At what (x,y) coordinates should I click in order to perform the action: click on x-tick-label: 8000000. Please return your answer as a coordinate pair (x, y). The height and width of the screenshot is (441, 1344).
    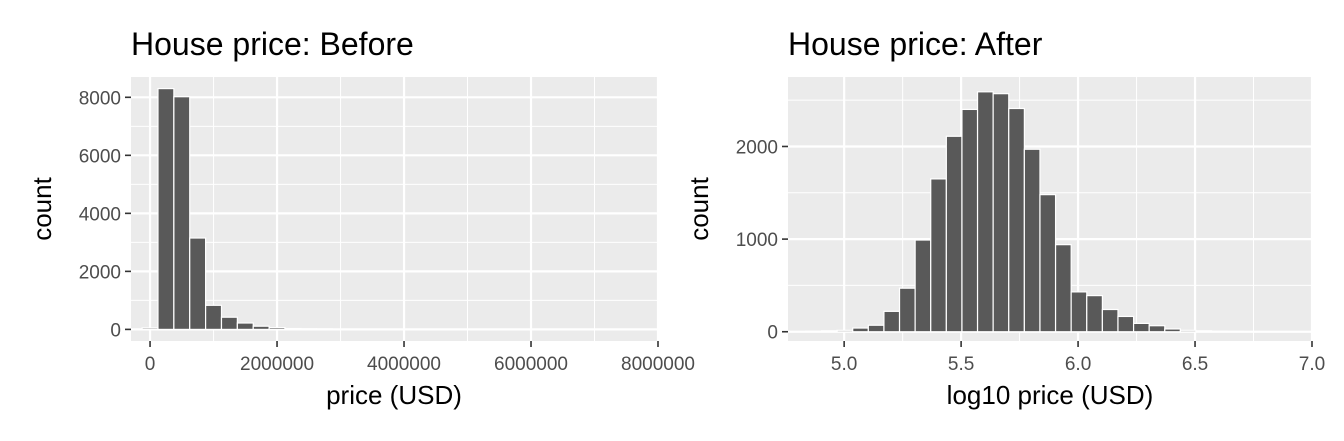
    Looking at the image, I should click on (658, 364).